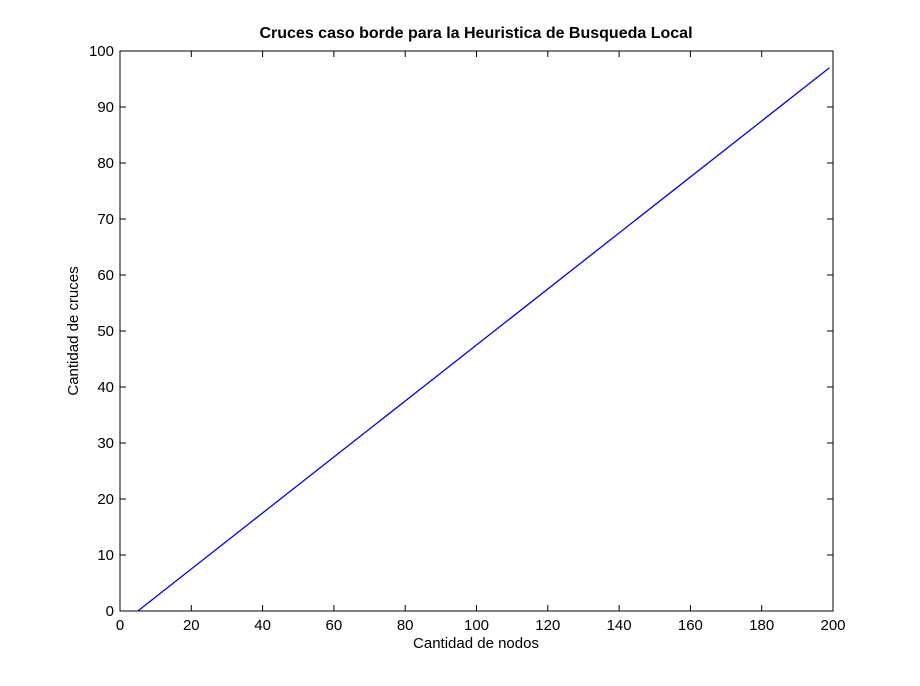 This screenshot has height=686, width=920. Describe the element at coordinates (619, 625) in the screenshot. I see `x-tick-label: 140` at that location.